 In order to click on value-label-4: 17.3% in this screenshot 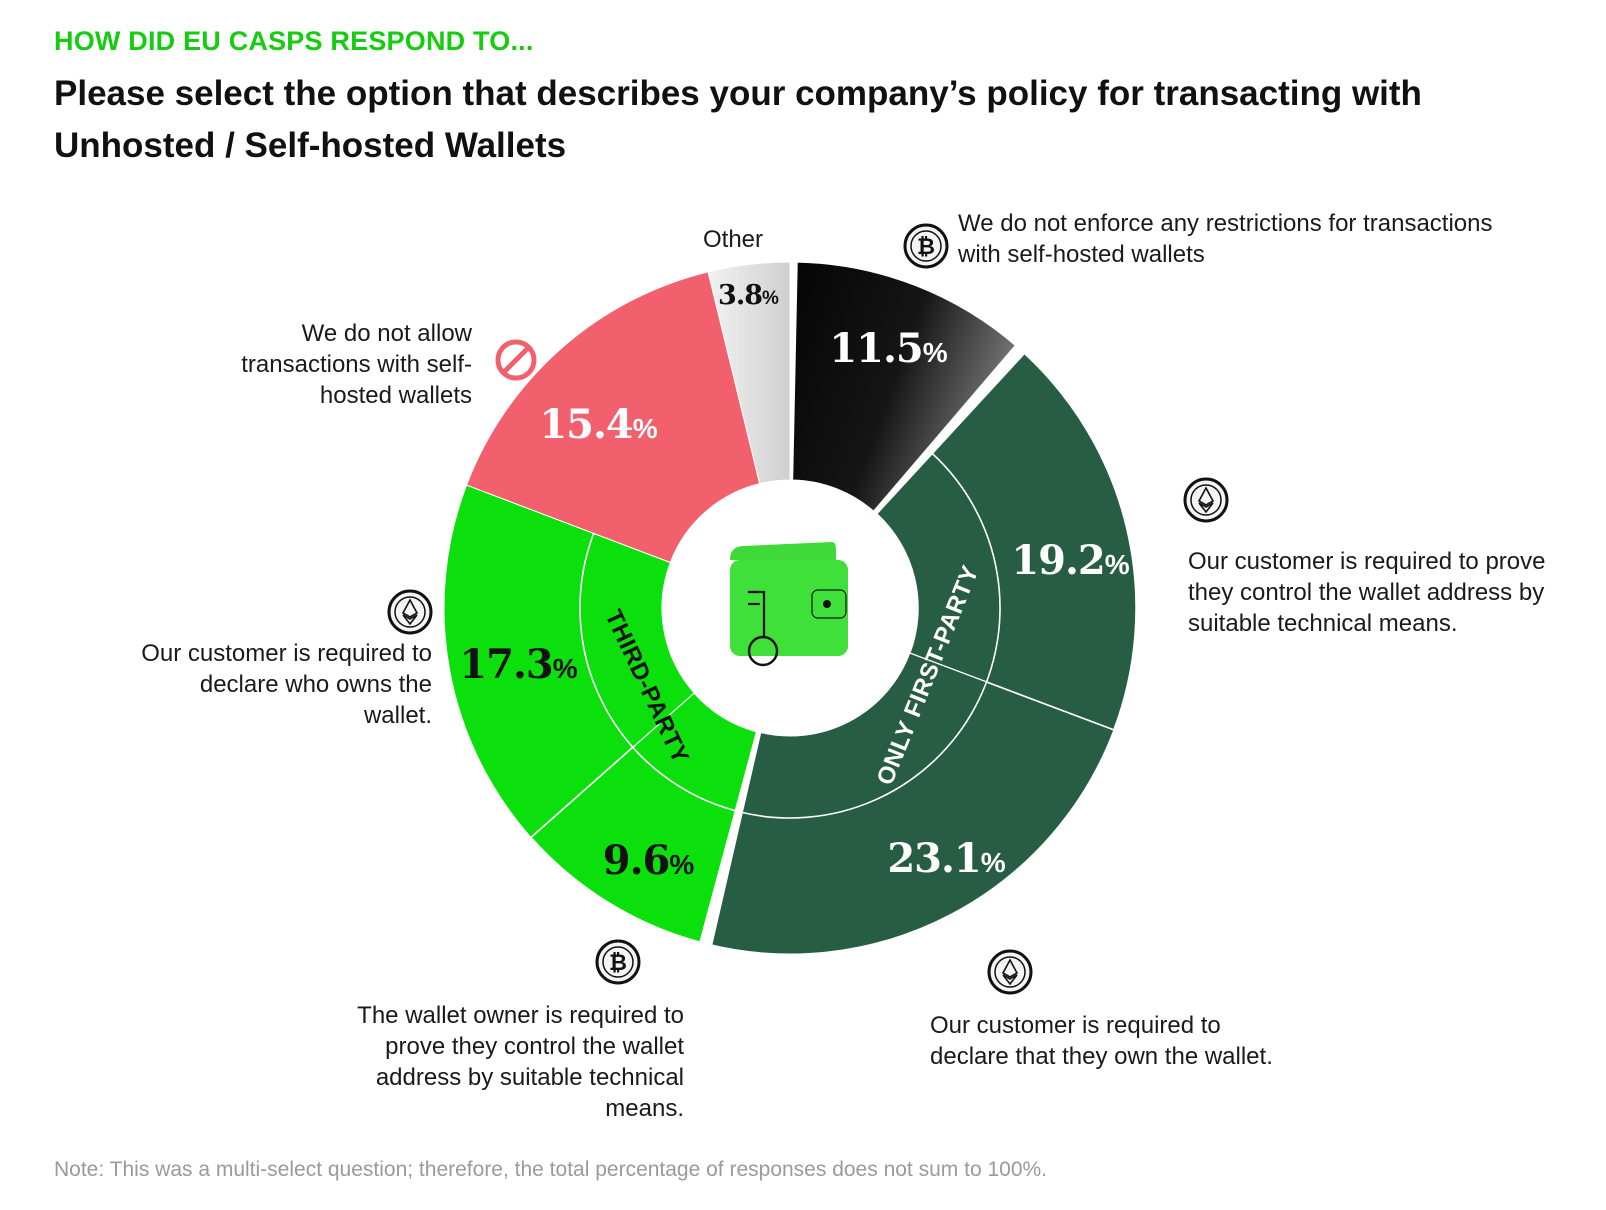, I will do `click(518, 664)`.